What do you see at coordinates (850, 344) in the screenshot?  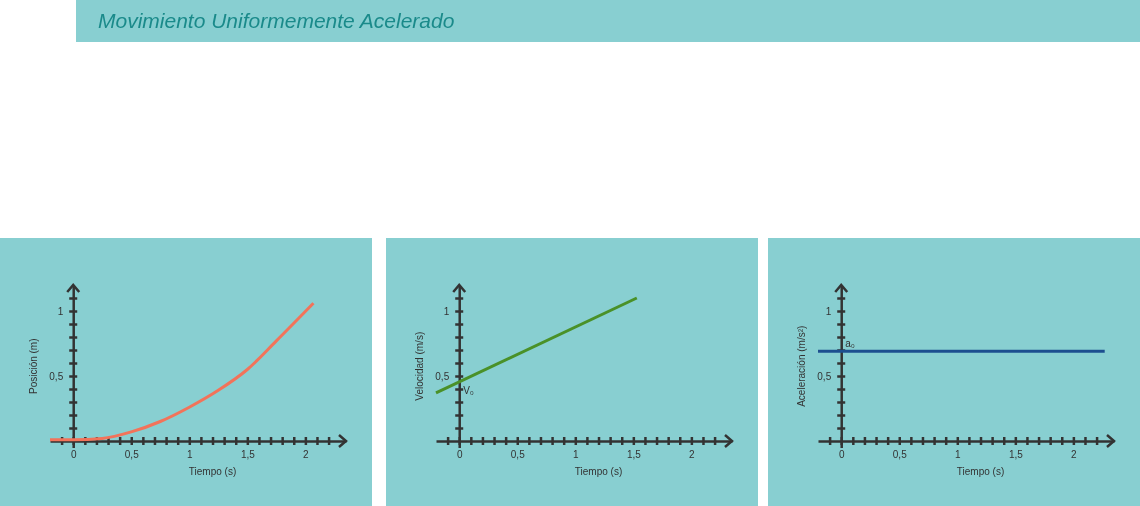 I see `annotation: a₀` at bounding box center [850, 344].